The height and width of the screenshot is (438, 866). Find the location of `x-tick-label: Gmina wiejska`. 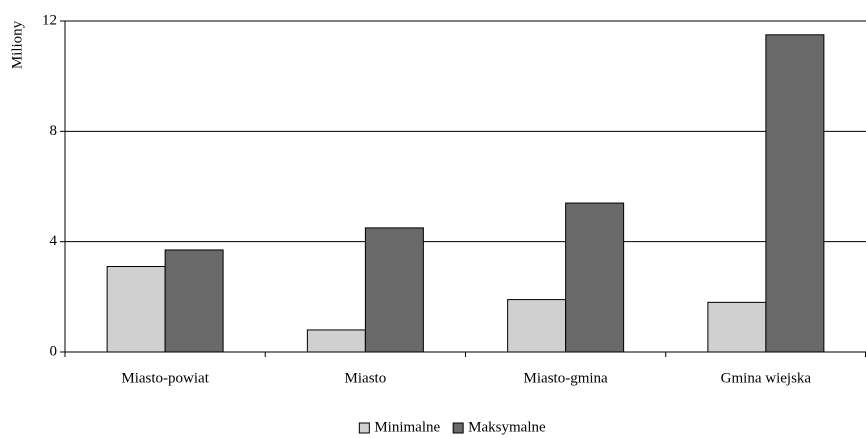

x-tick-label: Gmina wiejska is located at coordinates (766, 378).